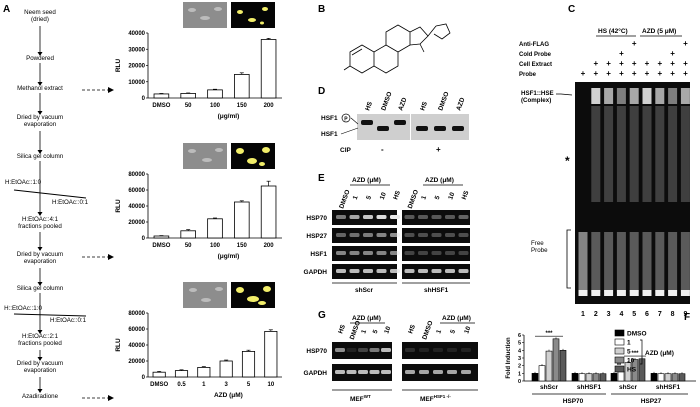 The width and height of the screenshot is (700, 407). Describe the element at coordinates (635, 354) in the screenshot. I see `sig-marker: ***` at that location.